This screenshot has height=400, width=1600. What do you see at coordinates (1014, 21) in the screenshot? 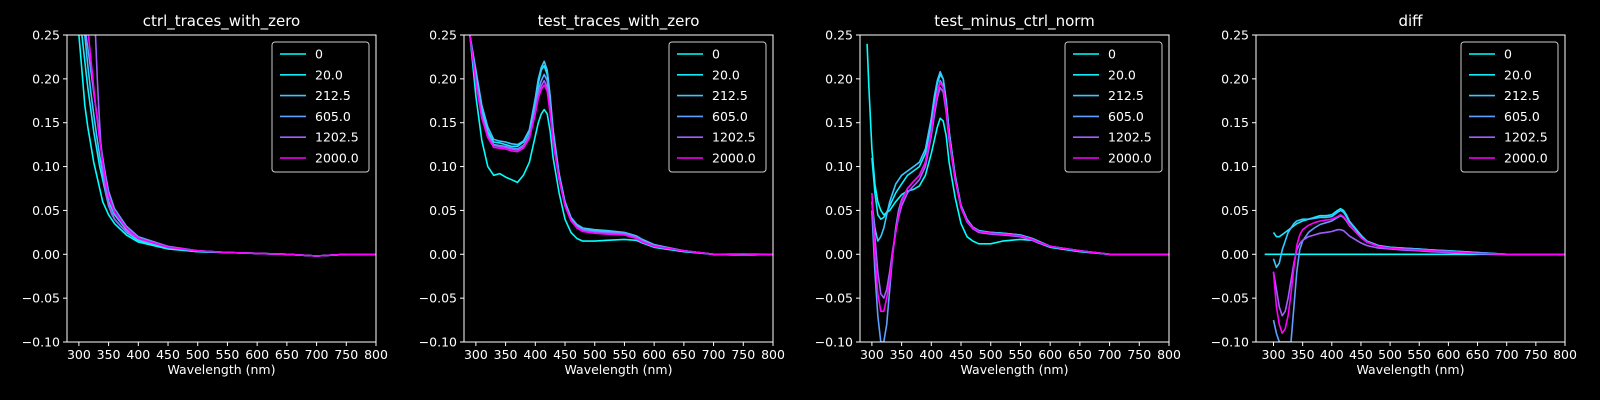
I see `chart-title: test_minus_ctrl_norm` at bounding box center [1014, 21].